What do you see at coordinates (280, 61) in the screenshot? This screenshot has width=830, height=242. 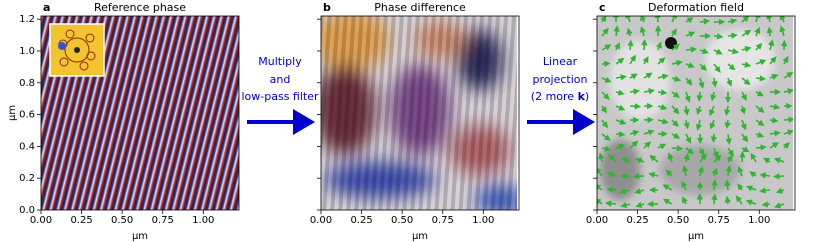 I see `arrow-text: Multiply` at bounding box center [280, 61].